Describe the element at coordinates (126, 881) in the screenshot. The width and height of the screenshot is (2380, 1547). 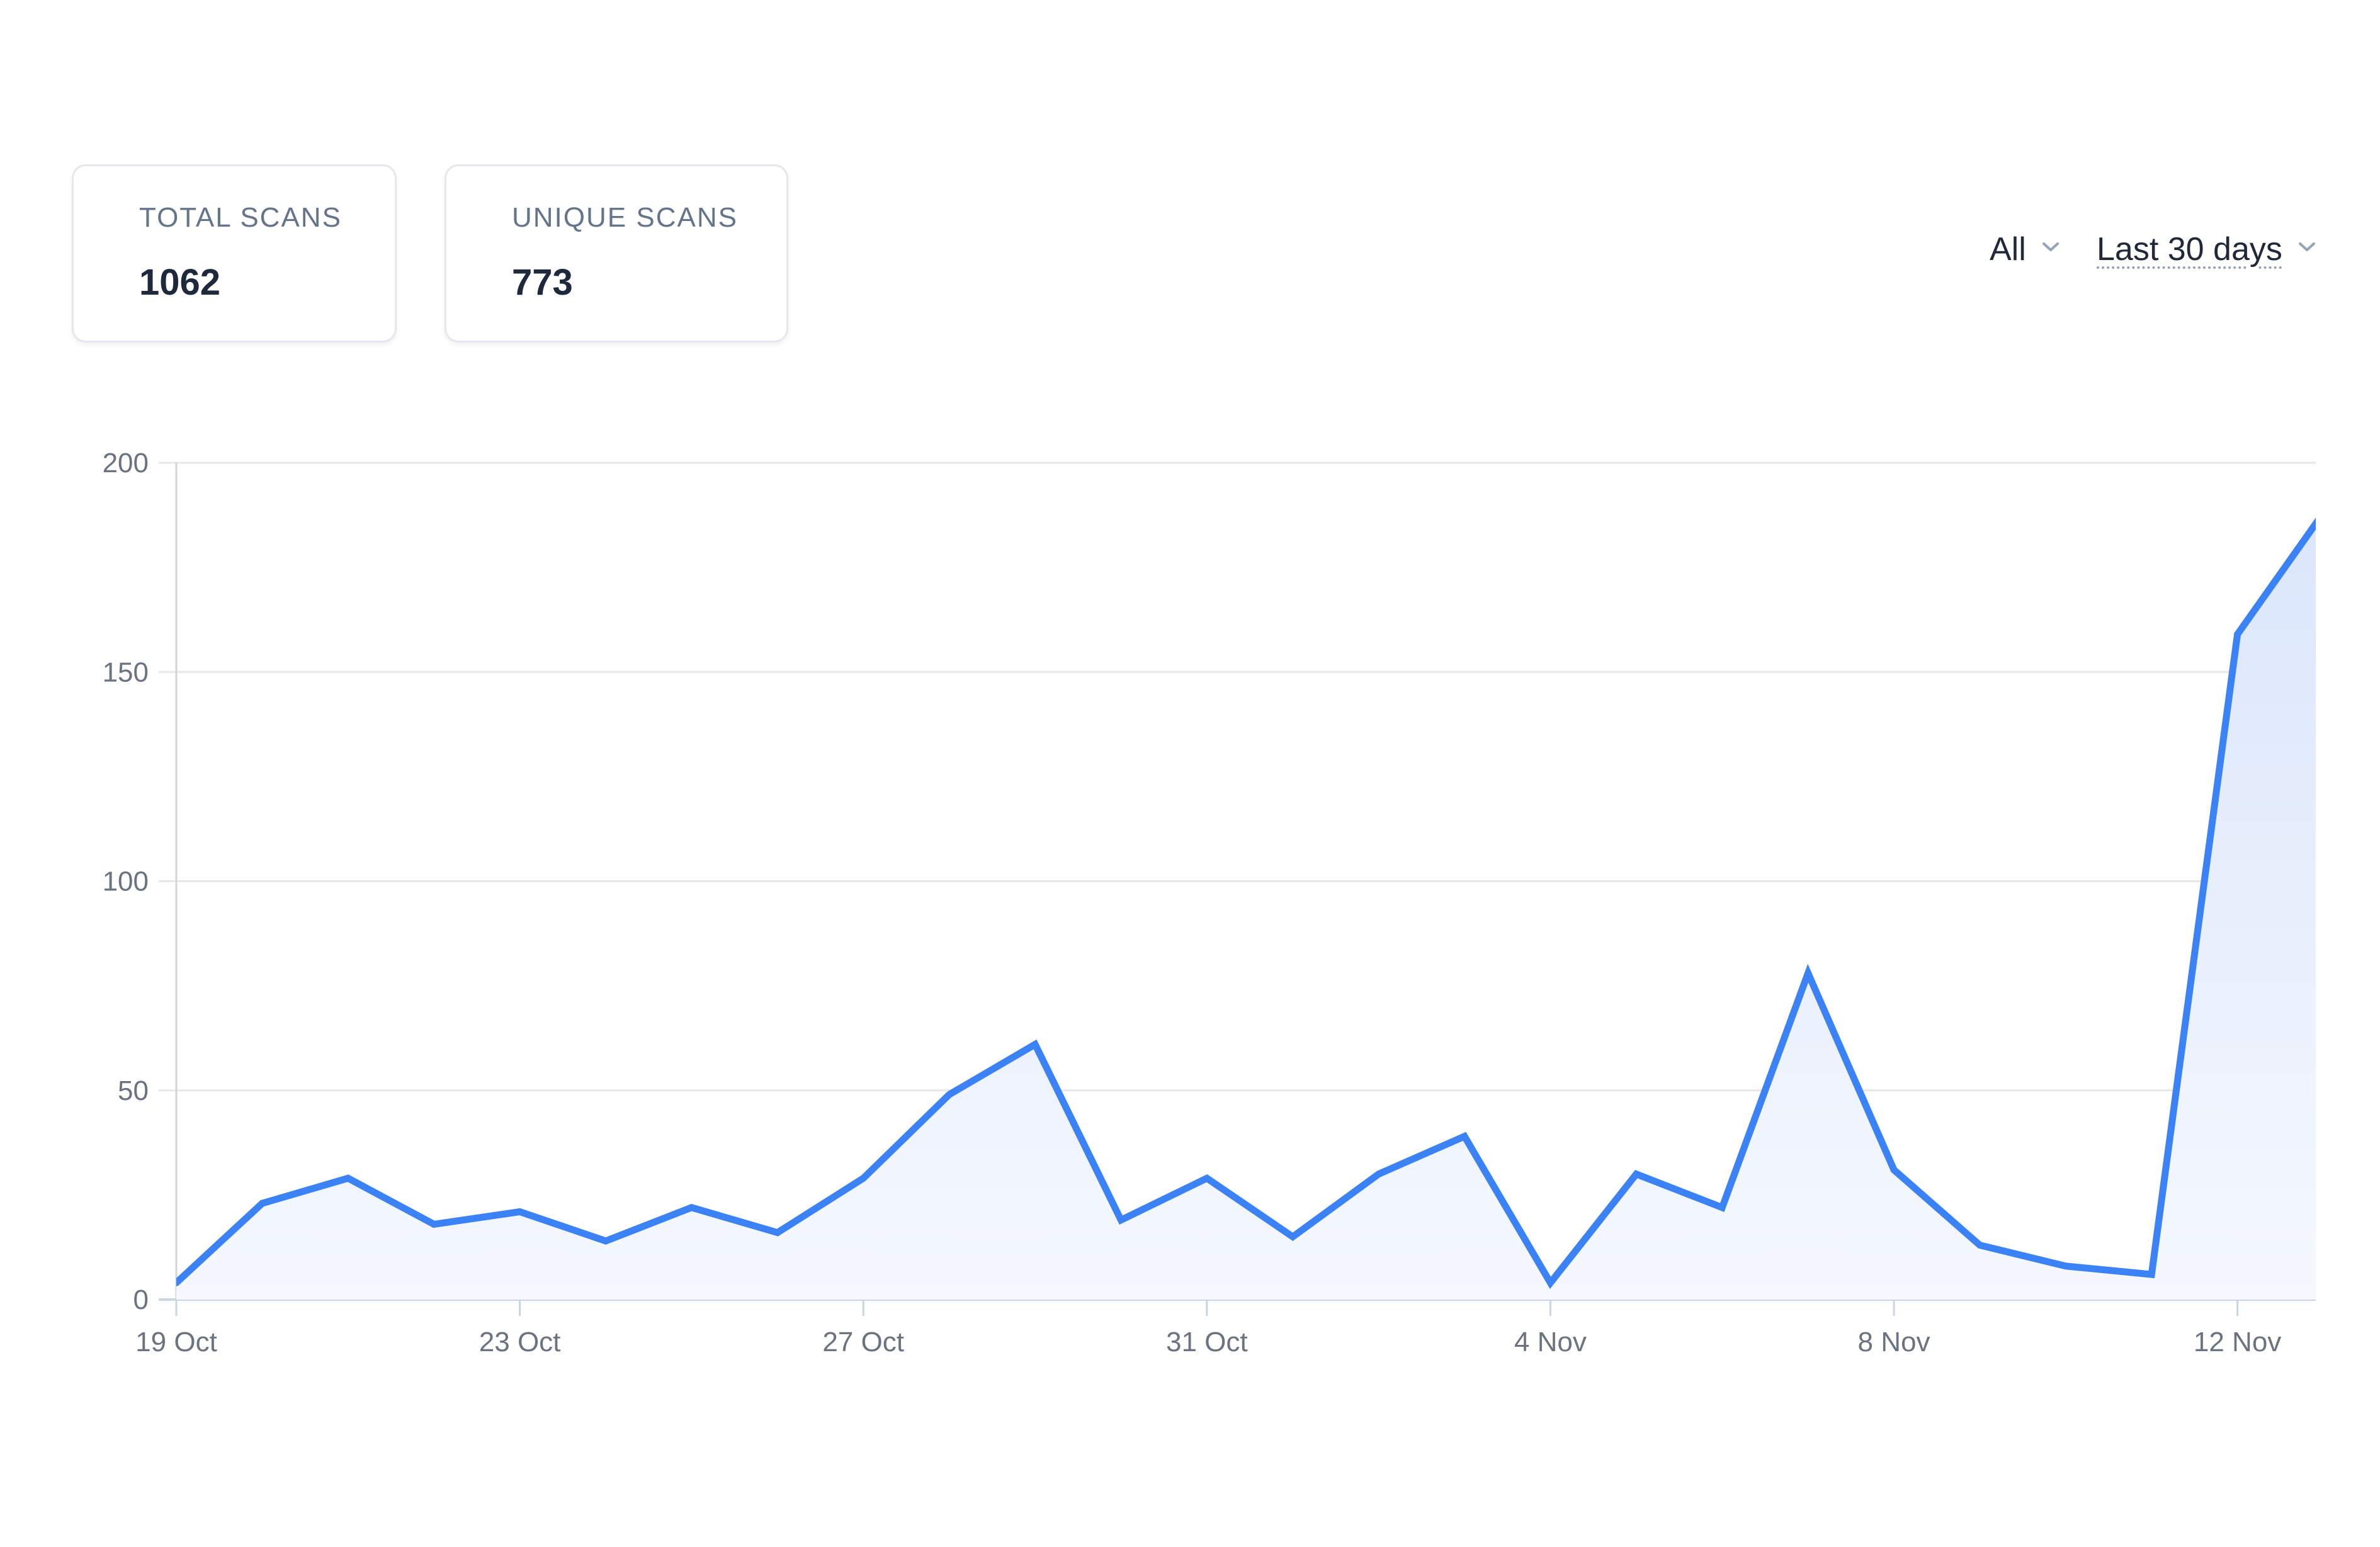
I see `y-tick-label: 100` at that location.